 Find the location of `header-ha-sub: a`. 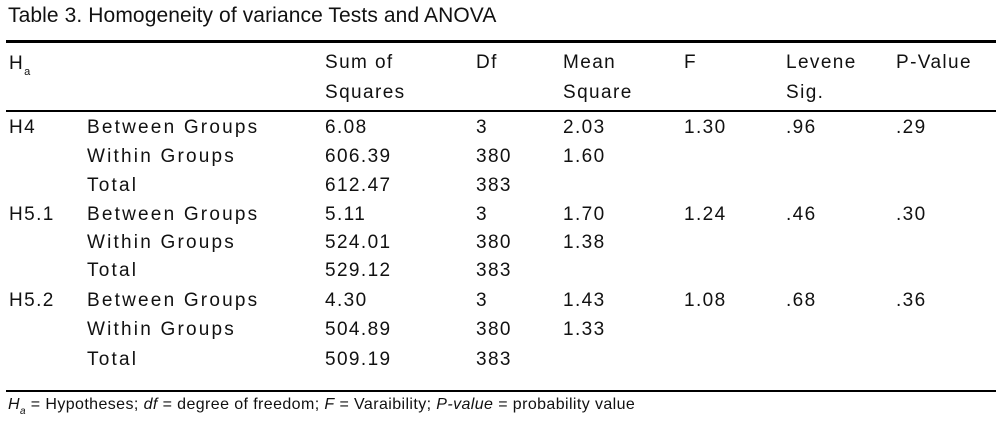

header-ha-sub: a is located at coordinates (27, 72).